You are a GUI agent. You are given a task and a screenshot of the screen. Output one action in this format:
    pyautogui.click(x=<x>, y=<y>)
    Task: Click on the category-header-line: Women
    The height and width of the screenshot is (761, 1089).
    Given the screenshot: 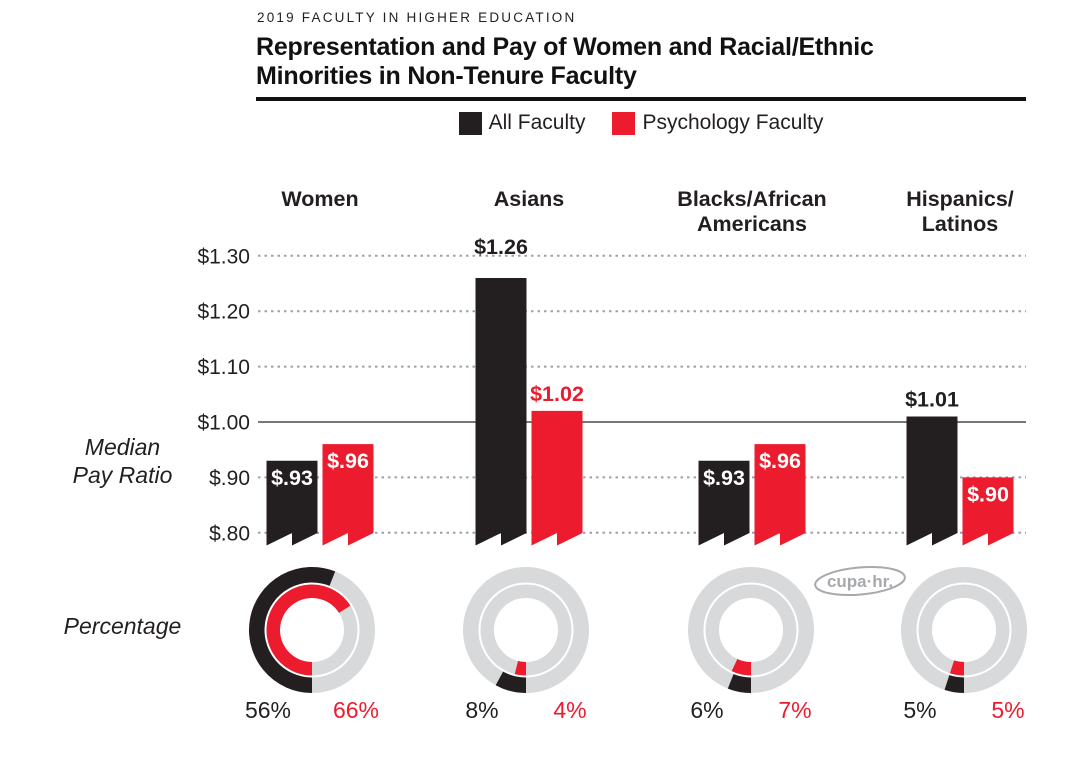 What is the action you would take?
    pyautogui.click(x=319, y=199)
    